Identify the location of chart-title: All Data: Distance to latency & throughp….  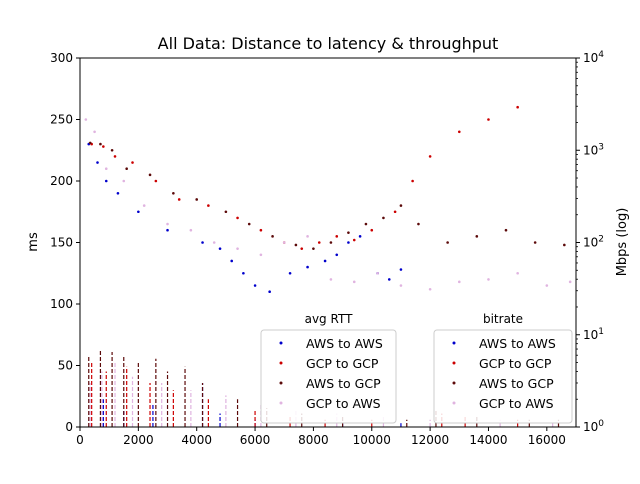
(328, 43).